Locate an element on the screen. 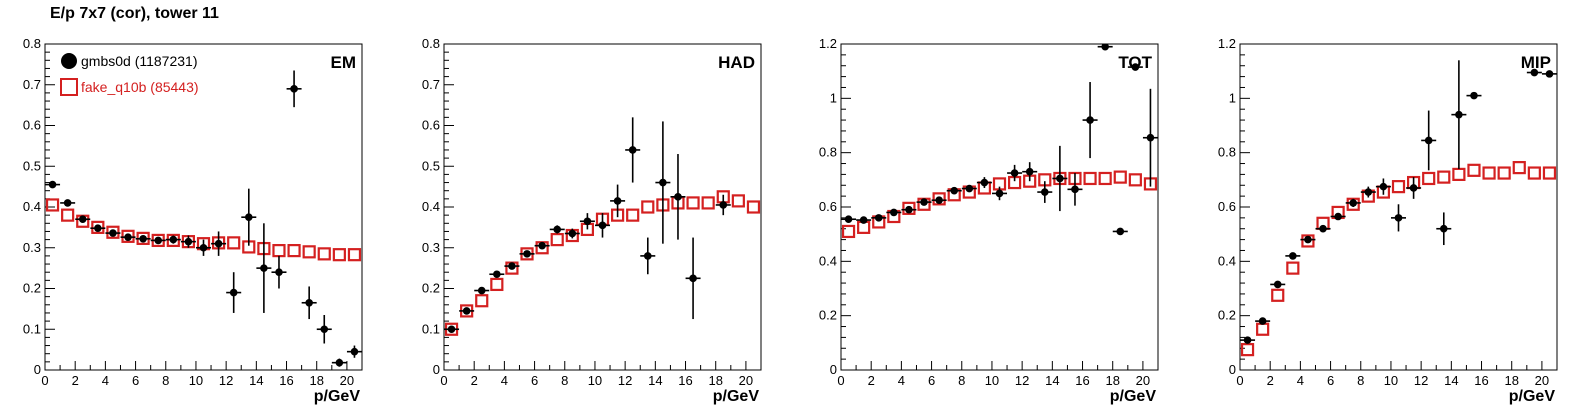 Image resolution: width=1575 pixels, height=419 pixels. y-tick-label: 0.5 is located at coordinates (431, 165).